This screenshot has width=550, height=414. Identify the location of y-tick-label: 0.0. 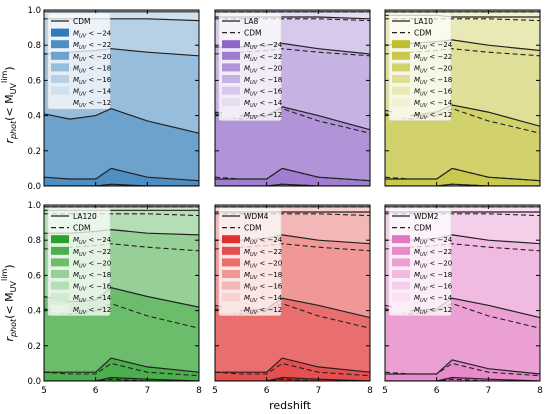
(34, 382).